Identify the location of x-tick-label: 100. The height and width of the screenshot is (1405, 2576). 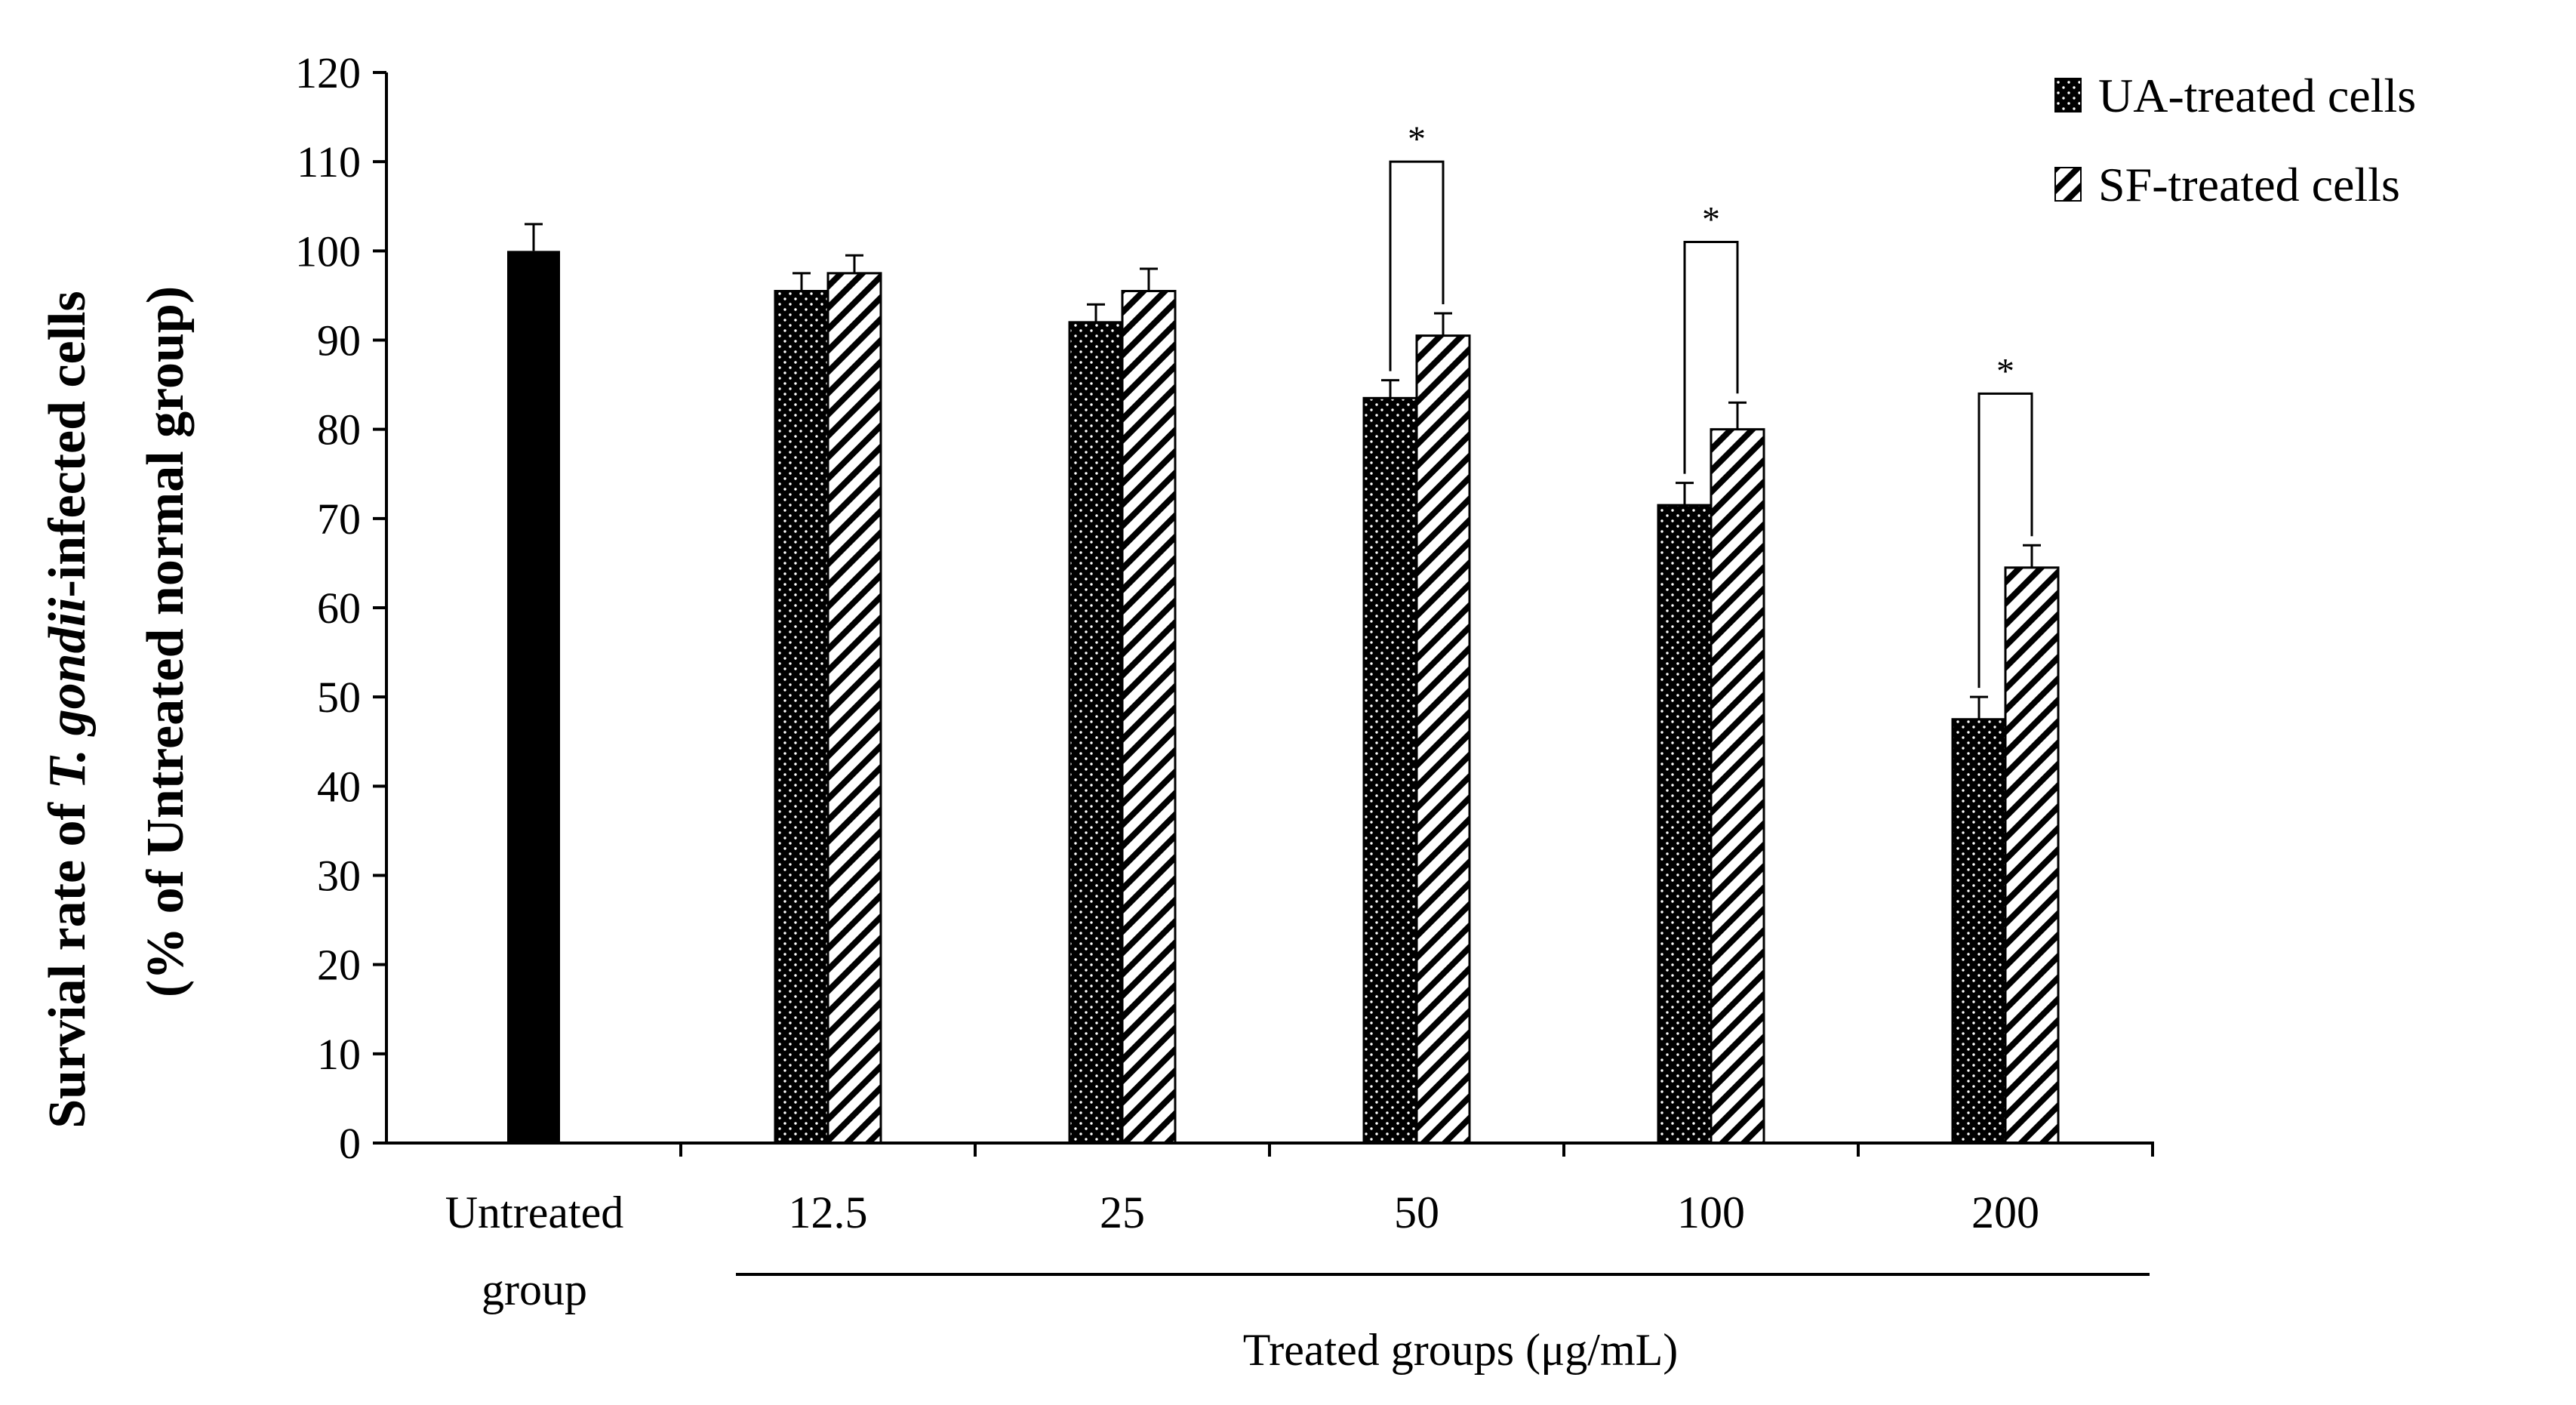
(1711, 1212).